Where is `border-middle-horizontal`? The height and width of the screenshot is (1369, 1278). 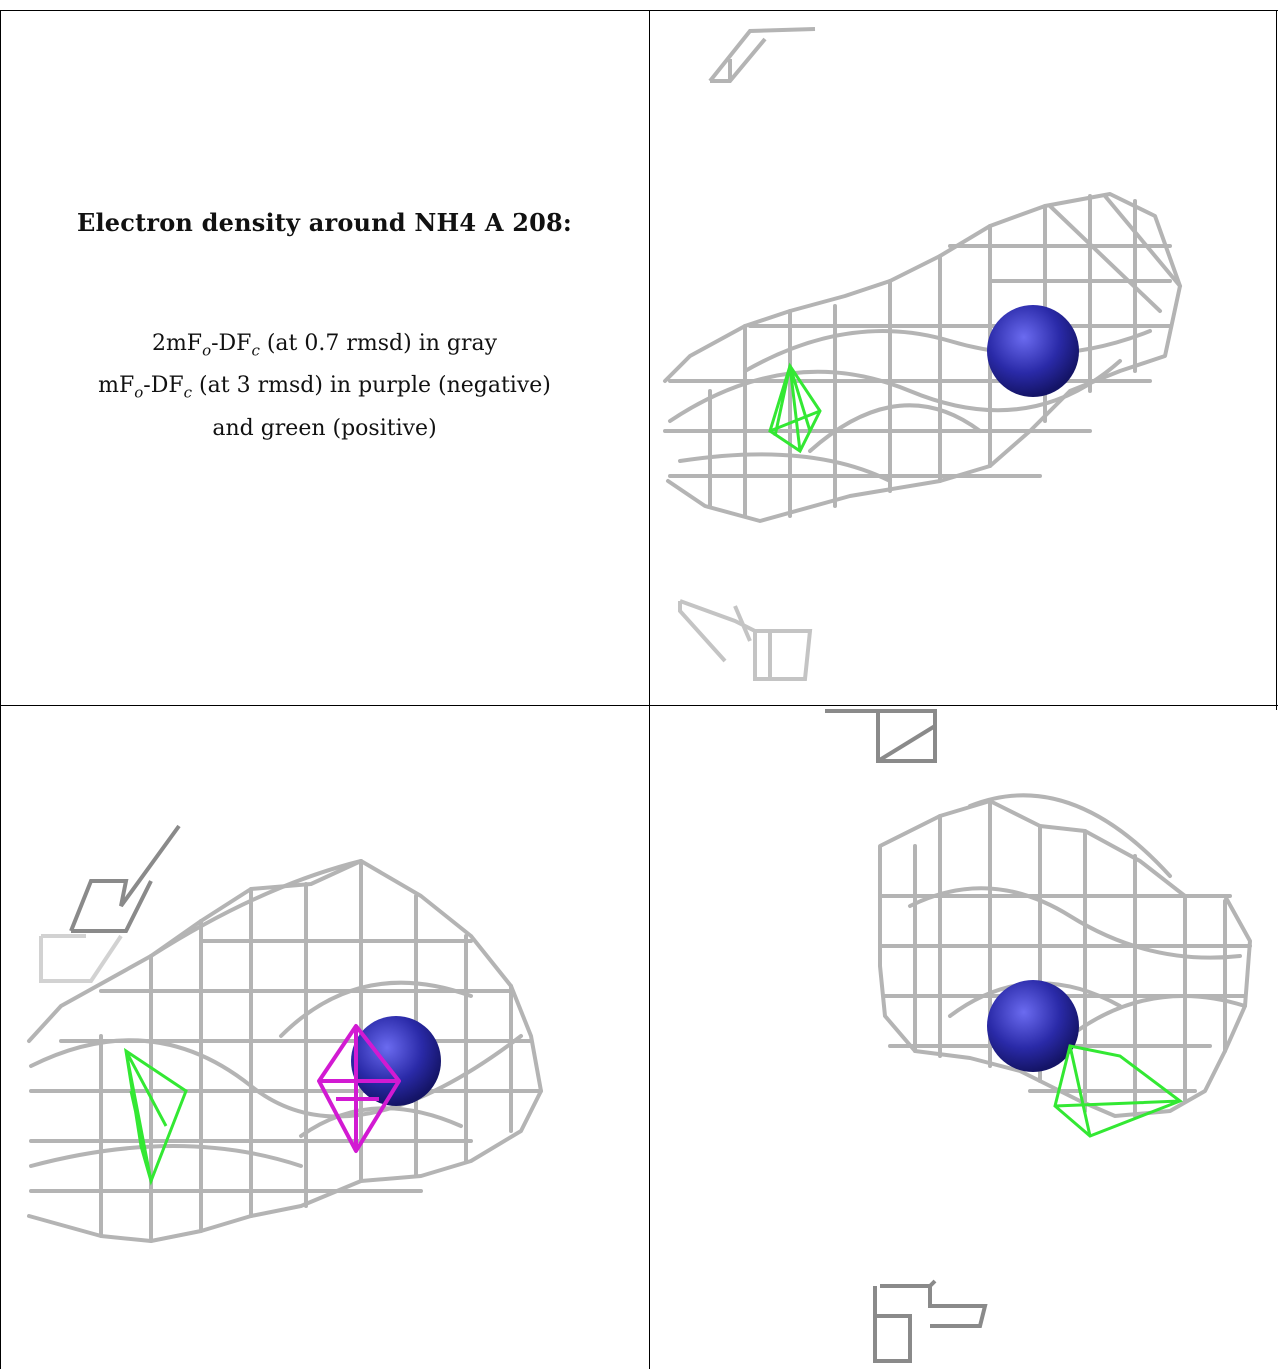 border-middle-horizontal is located at coordinates (639, 705).